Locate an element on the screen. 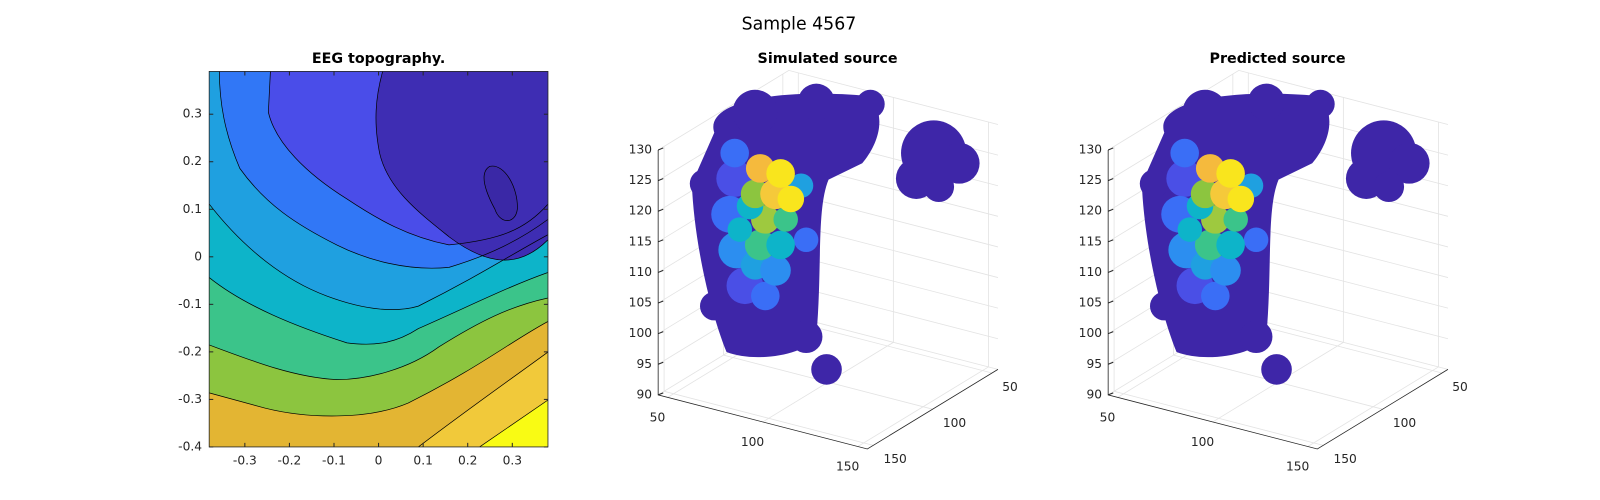  y-tick-label: -0.2 is located at coordinates (190, 351).